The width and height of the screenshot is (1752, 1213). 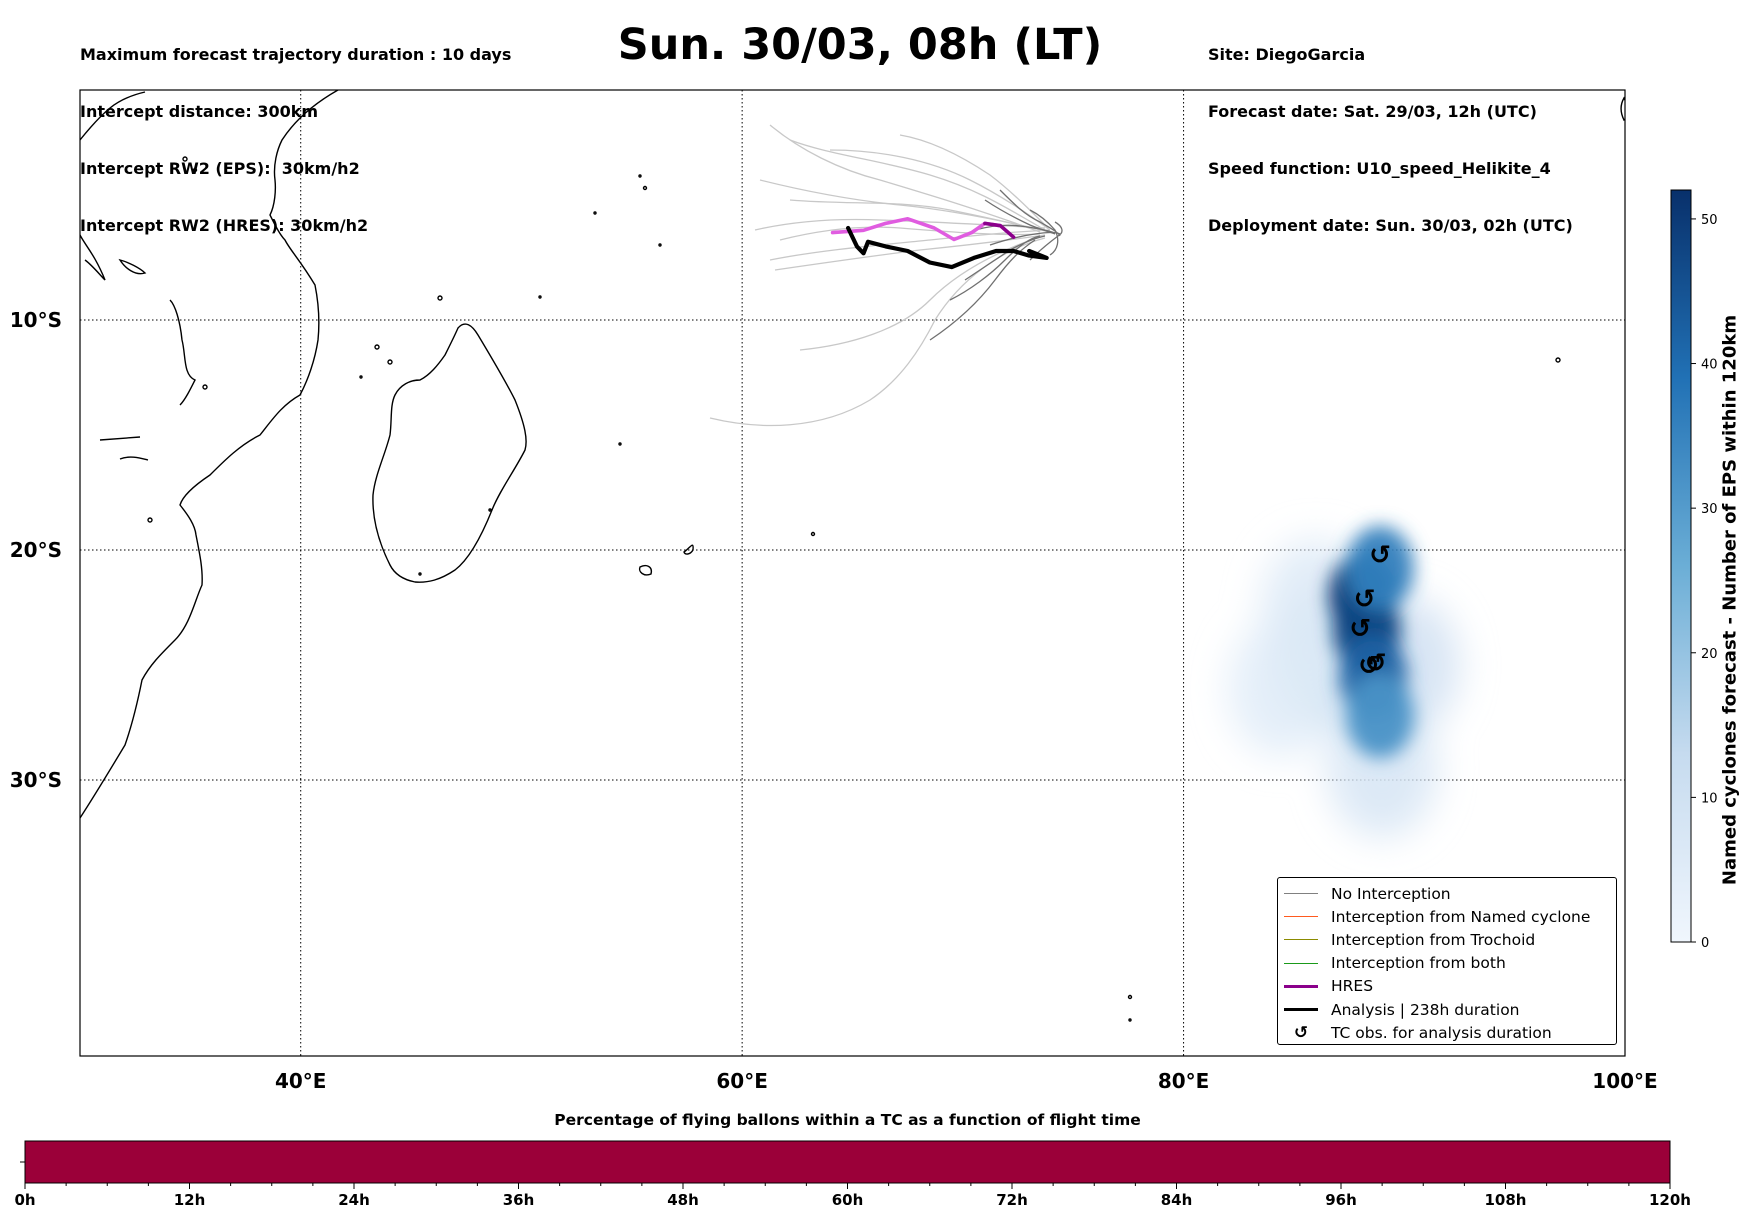 I want to click on colorbar: 0 10 20 30 40 50, so click(x=1694, y=570).